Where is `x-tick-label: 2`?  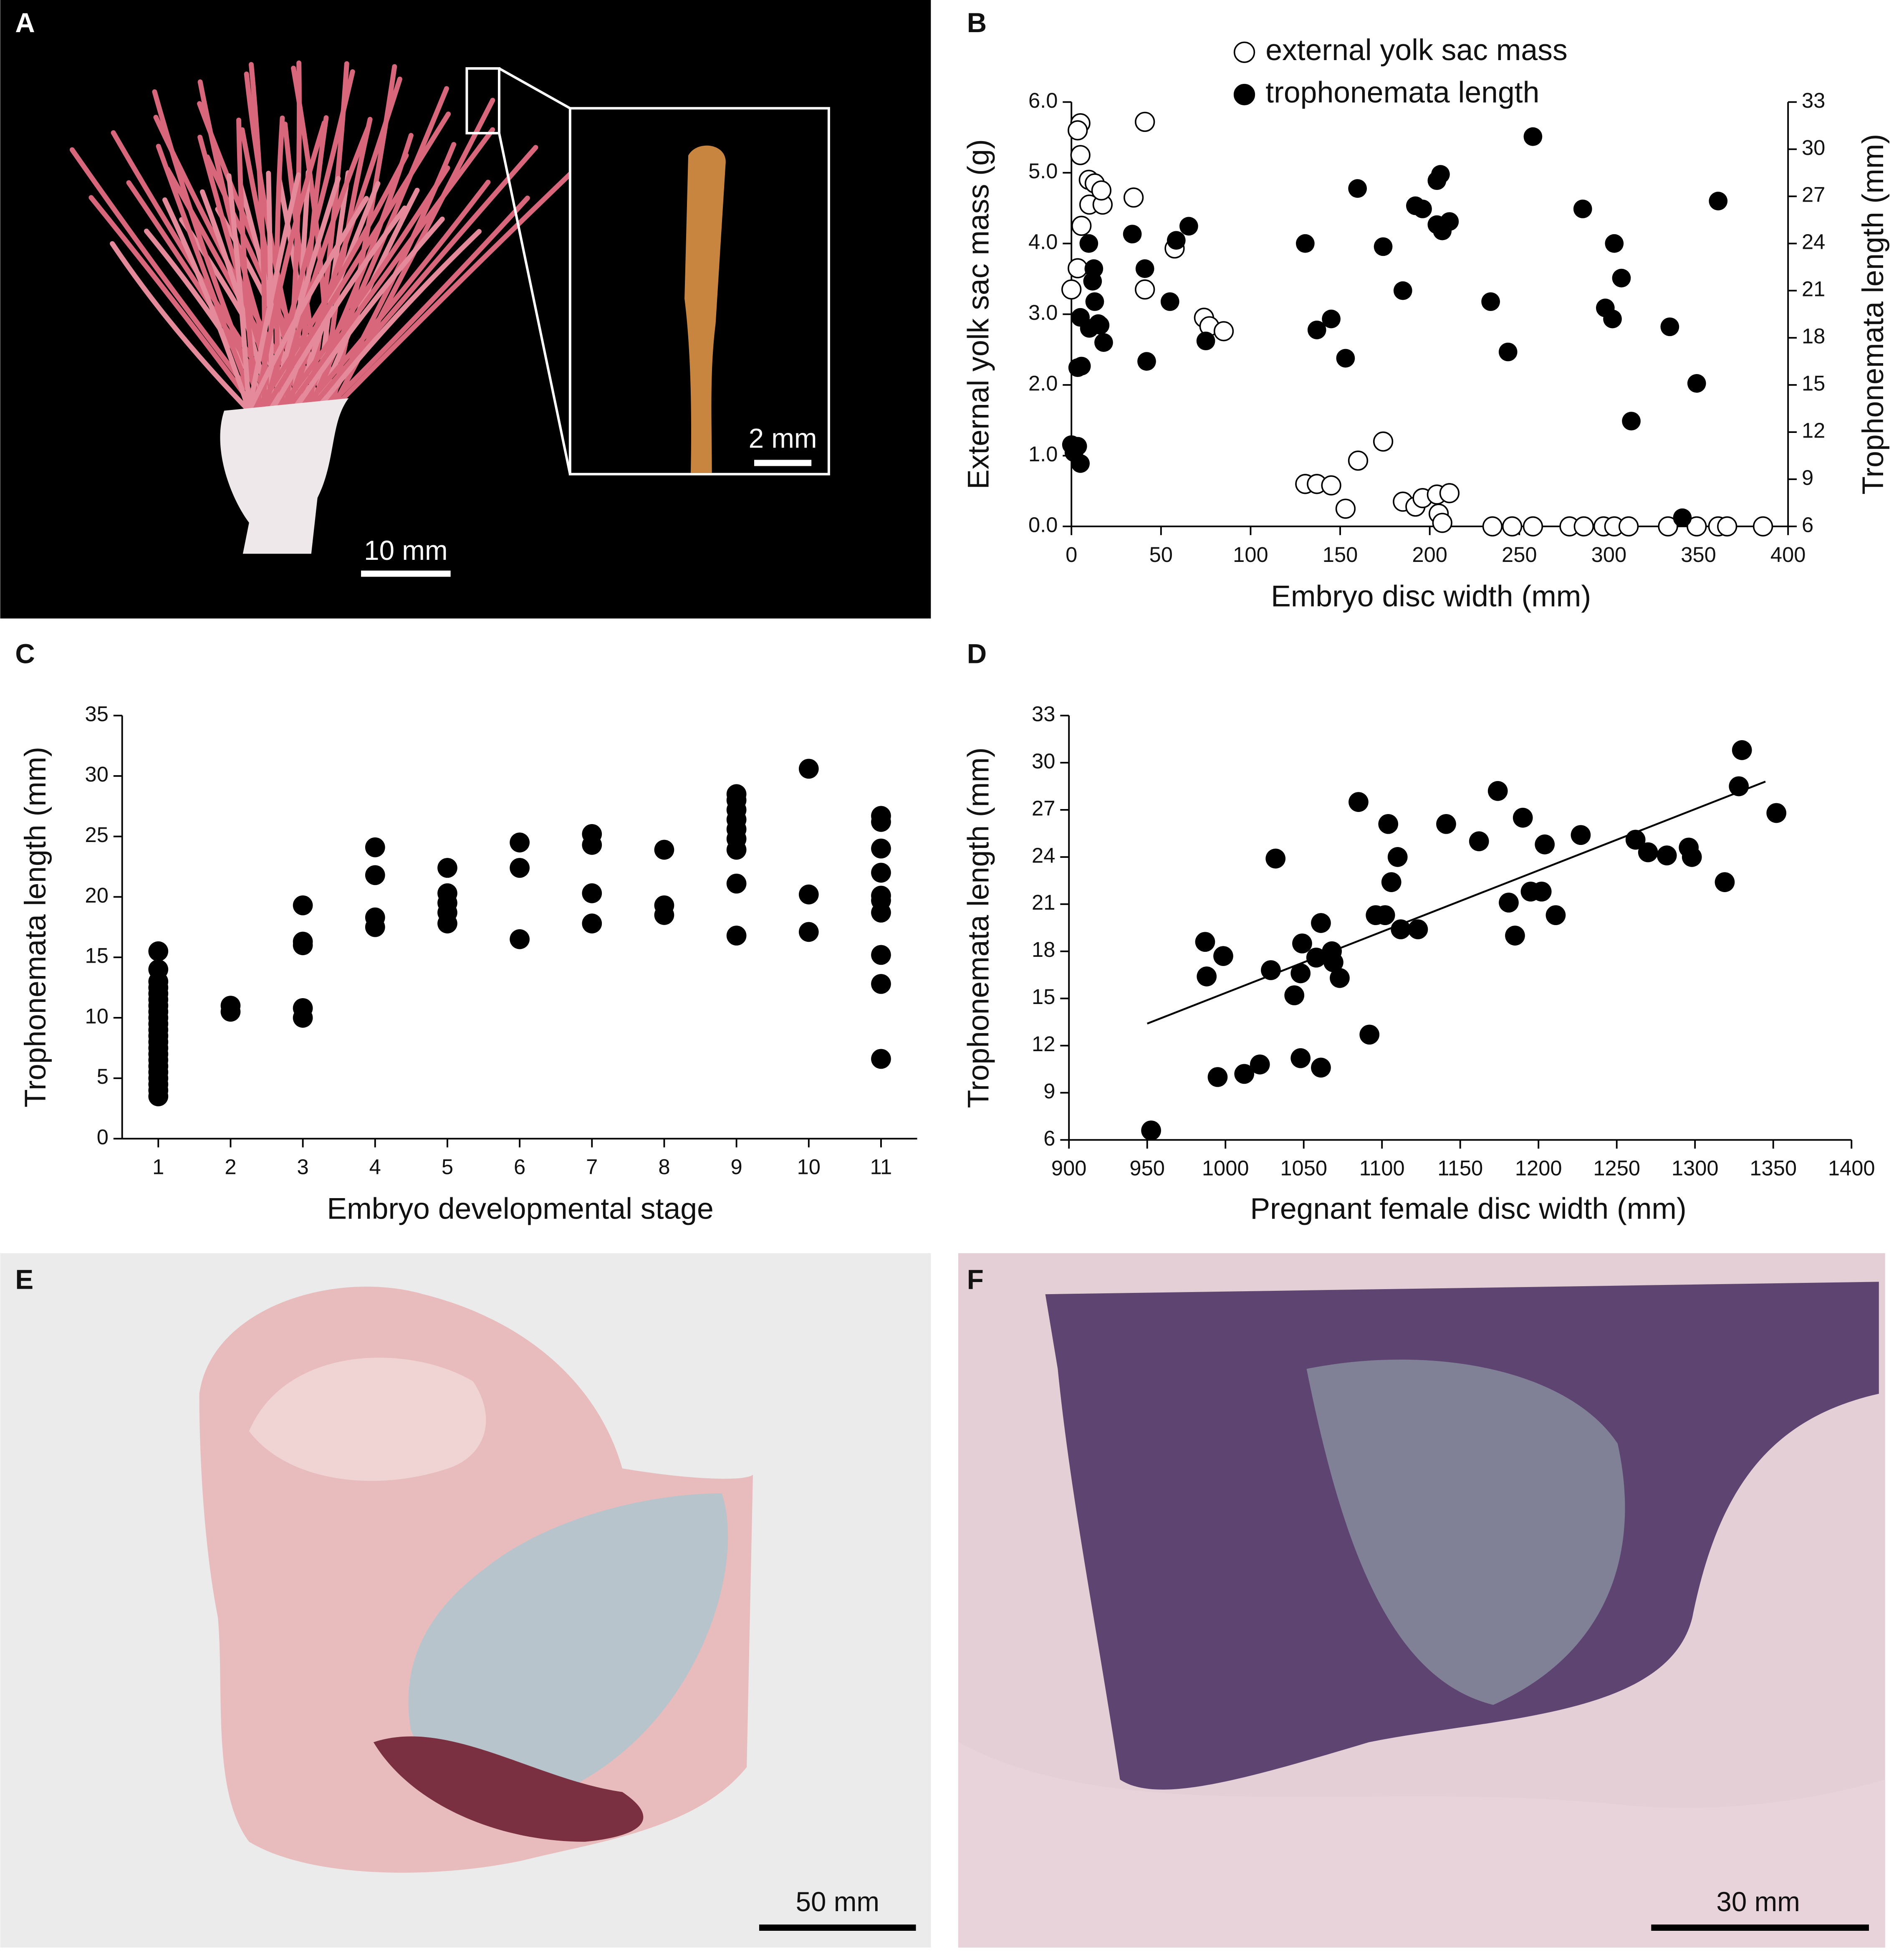 x-tick-label: 2 is located at coordinates (230, 1167).